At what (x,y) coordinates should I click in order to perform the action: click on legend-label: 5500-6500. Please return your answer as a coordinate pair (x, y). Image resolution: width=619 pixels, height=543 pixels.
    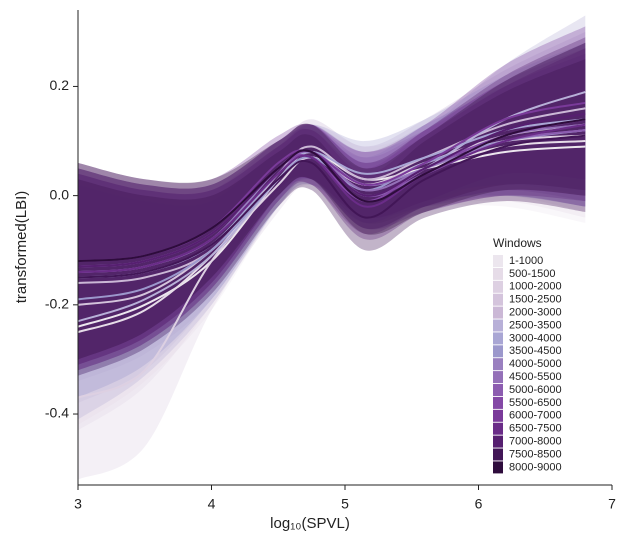
    Looking at the image, I should click on (535, 403).